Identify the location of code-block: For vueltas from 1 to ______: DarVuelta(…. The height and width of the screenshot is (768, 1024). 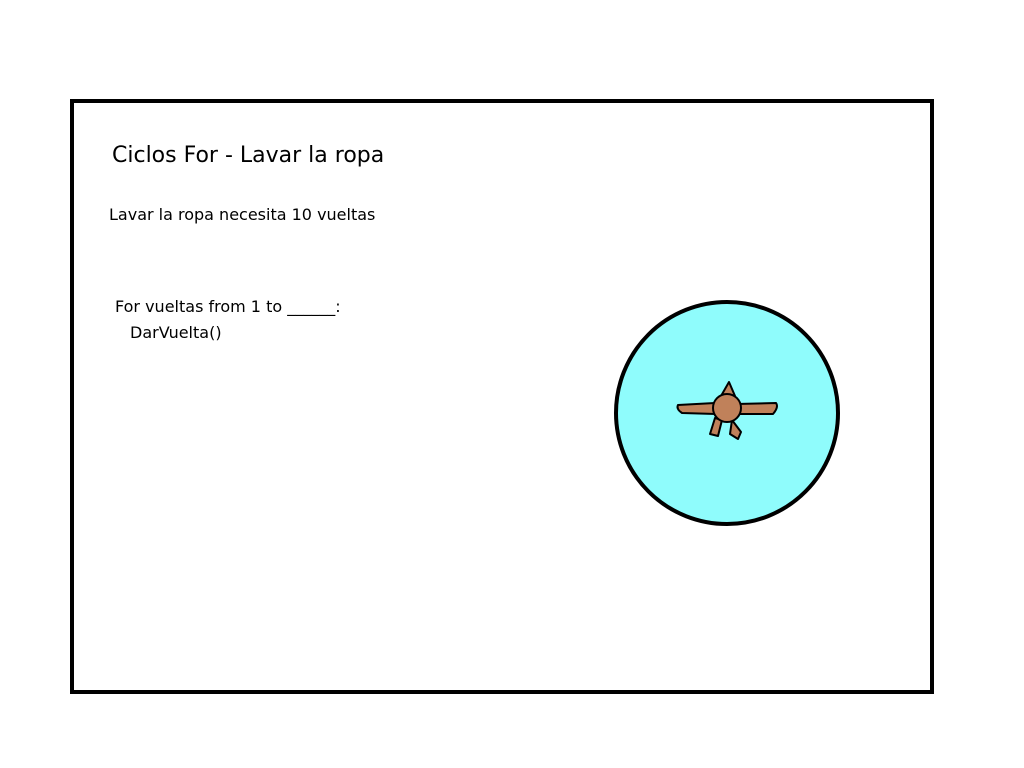
(228, 320).